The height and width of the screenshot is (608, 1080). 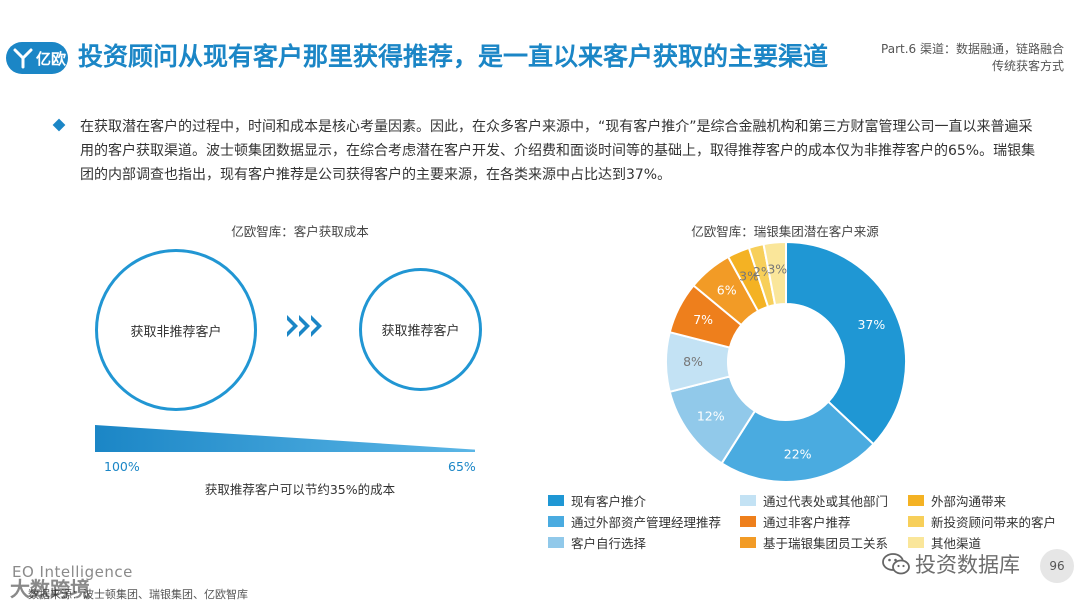 What do you see at coordinates (138, 594) in the screenshot?
I see `data-source: 数据来源：波士顿集团、瑞银集团、亿欧智库` at bounding box center [138, 594].